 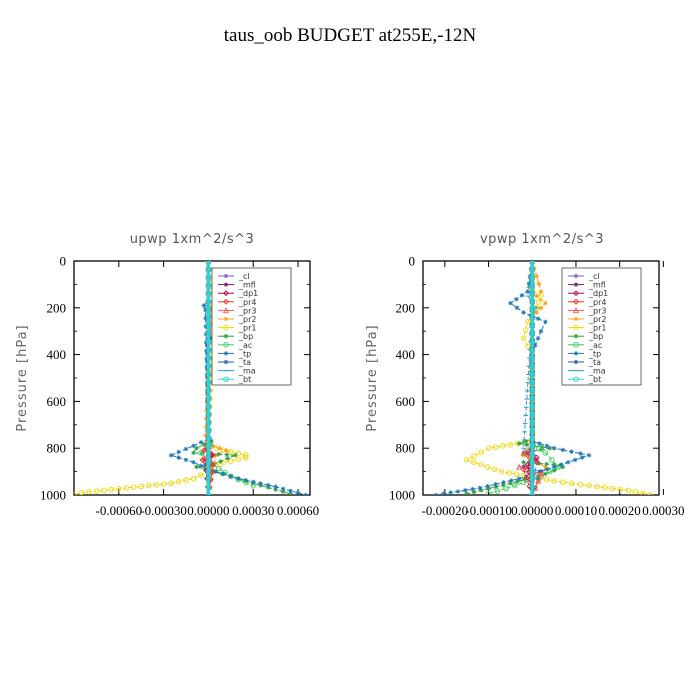 I want to click on legend-label: _cl, so click(x=594, y=276).